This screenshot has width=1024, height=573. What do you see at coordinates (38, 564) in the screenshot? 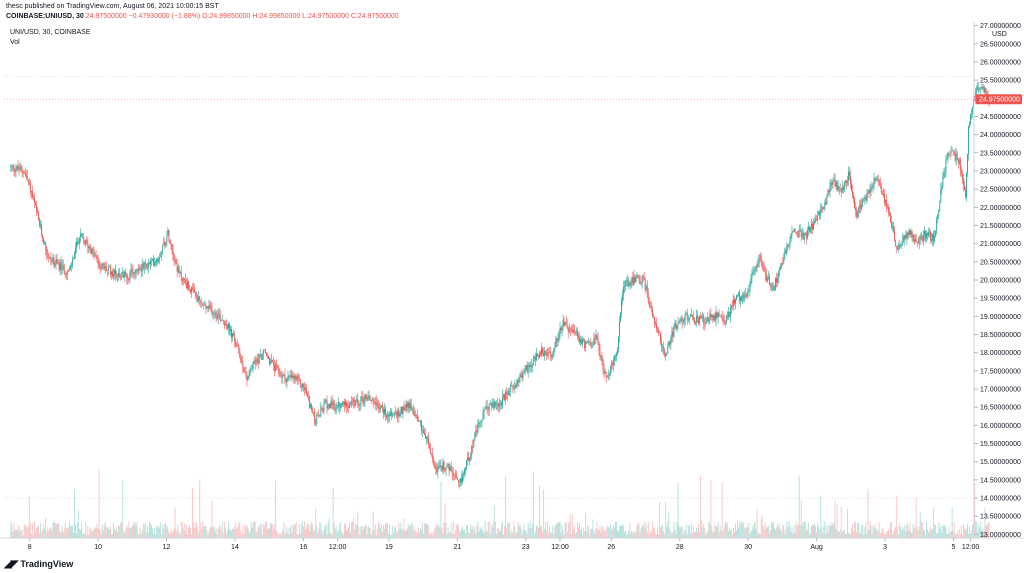
I see `footer-brand: ◢◤ TradingView` at bounding box center [38, 564].